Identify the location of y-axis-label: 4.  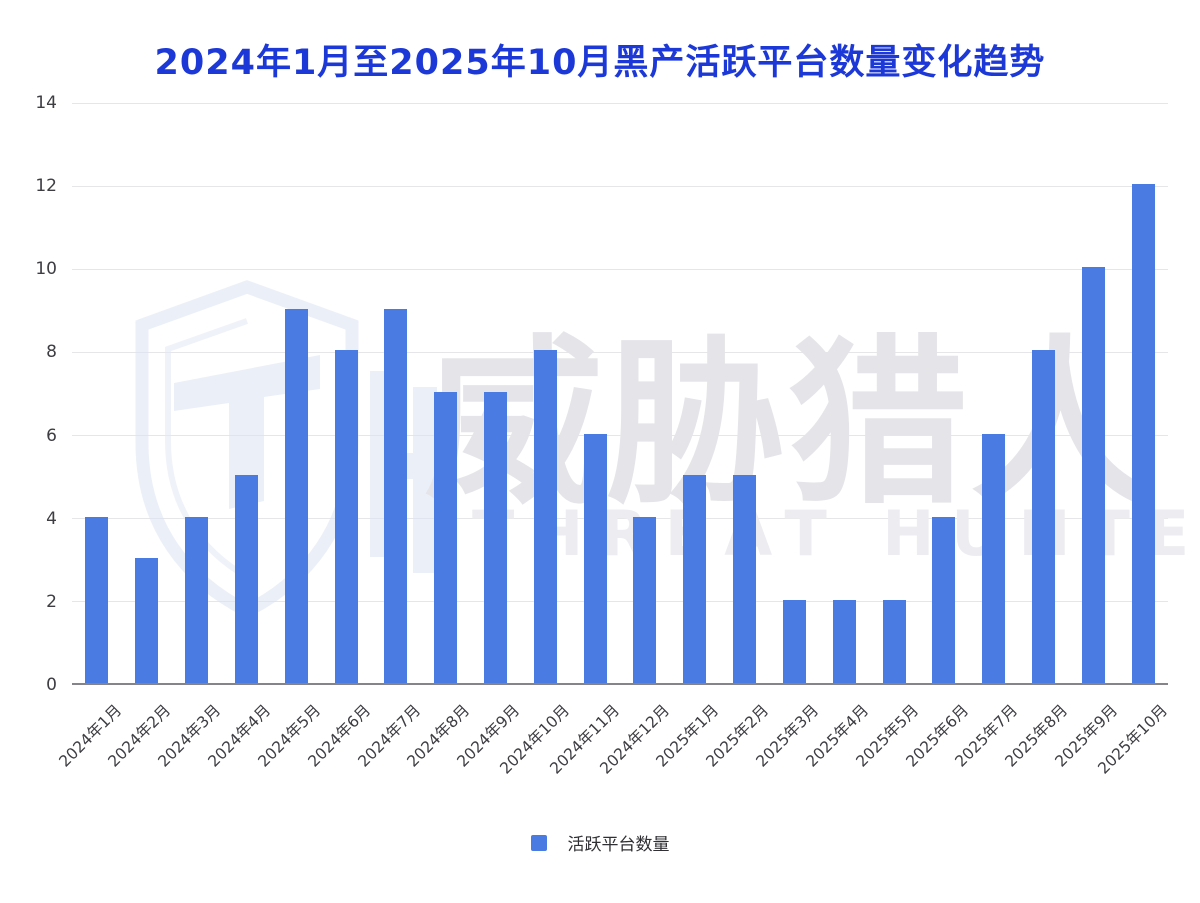
(51, 518).